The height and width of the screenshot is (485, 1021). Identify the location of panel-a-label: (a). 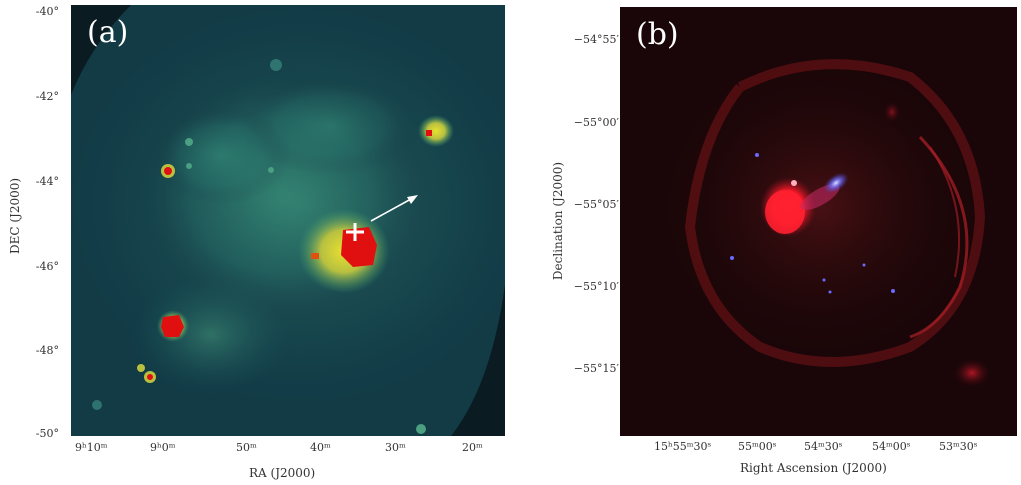
(108, 32).